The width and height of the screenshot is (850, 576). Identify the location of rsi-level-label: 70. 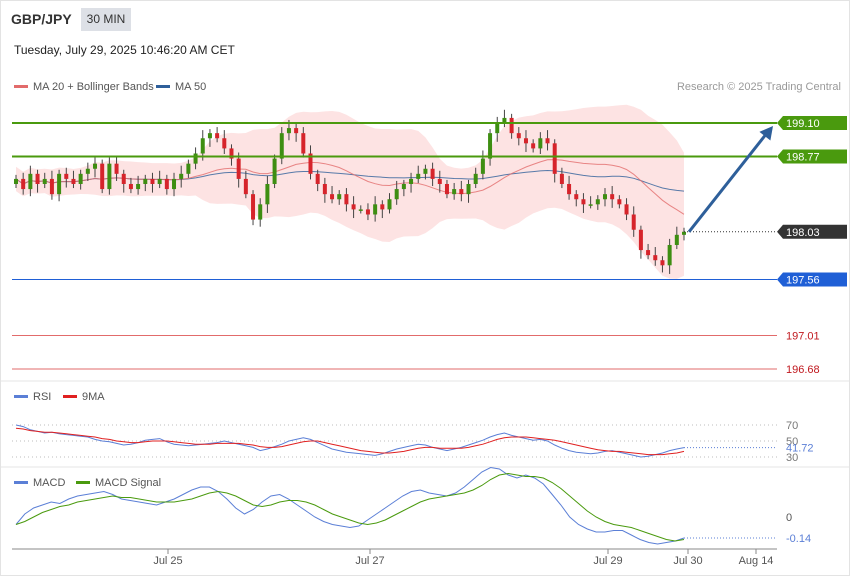
(792, 426).